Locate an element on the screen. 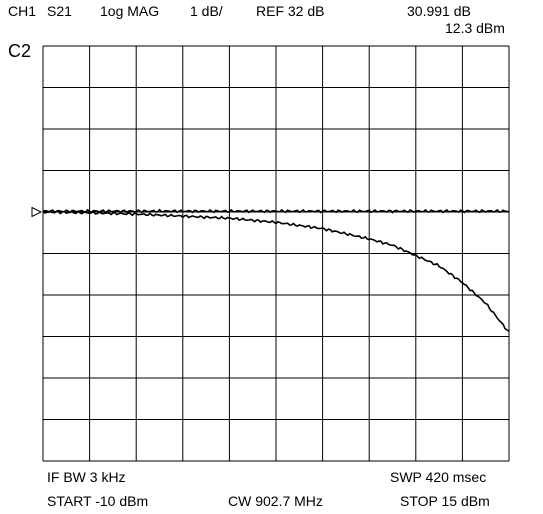 Image resolution: width=543 pixels, height=514 pixels. scale-label: 1 dB/ is located at coordinates (206, 11).